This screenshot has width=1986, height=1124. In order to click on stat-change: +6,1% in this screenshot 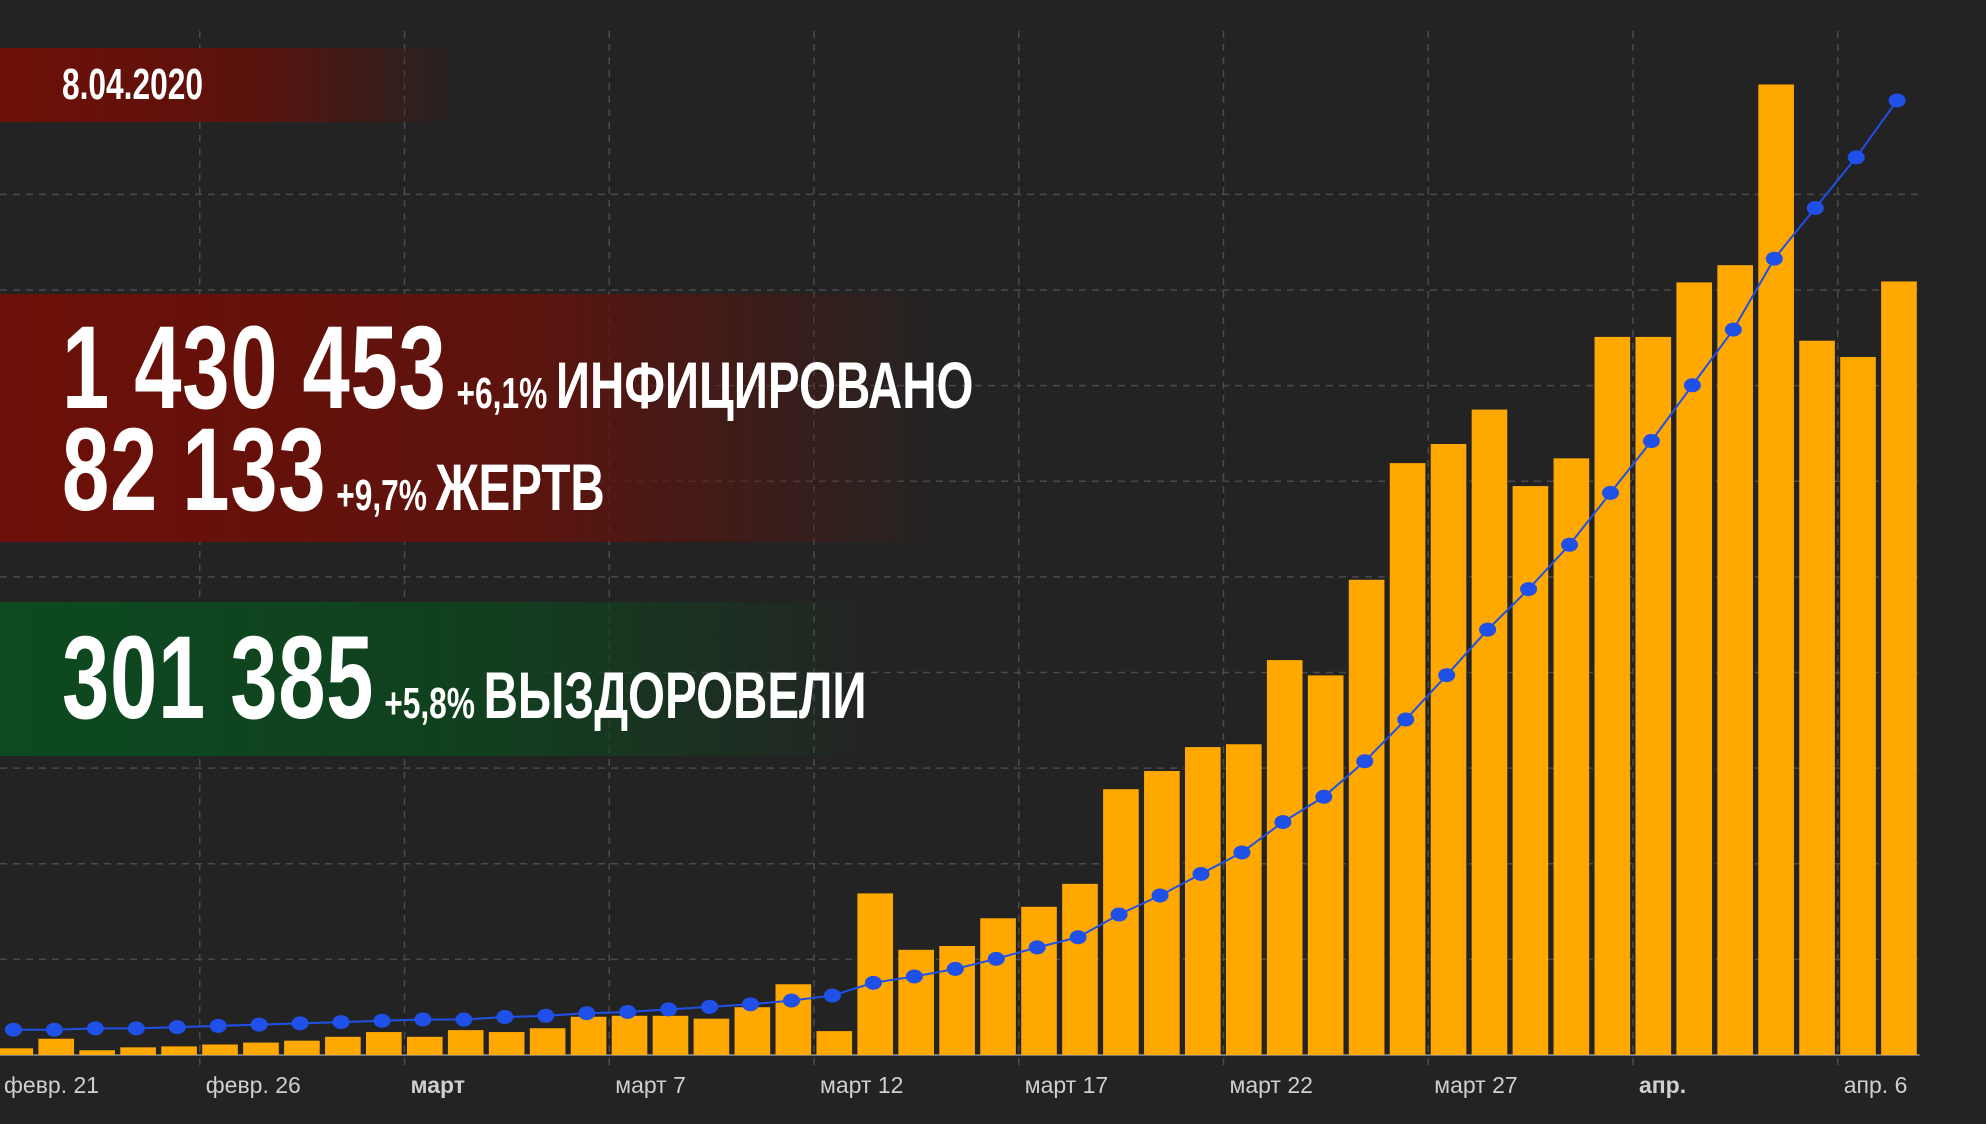, I will do `click(502, 393)`.